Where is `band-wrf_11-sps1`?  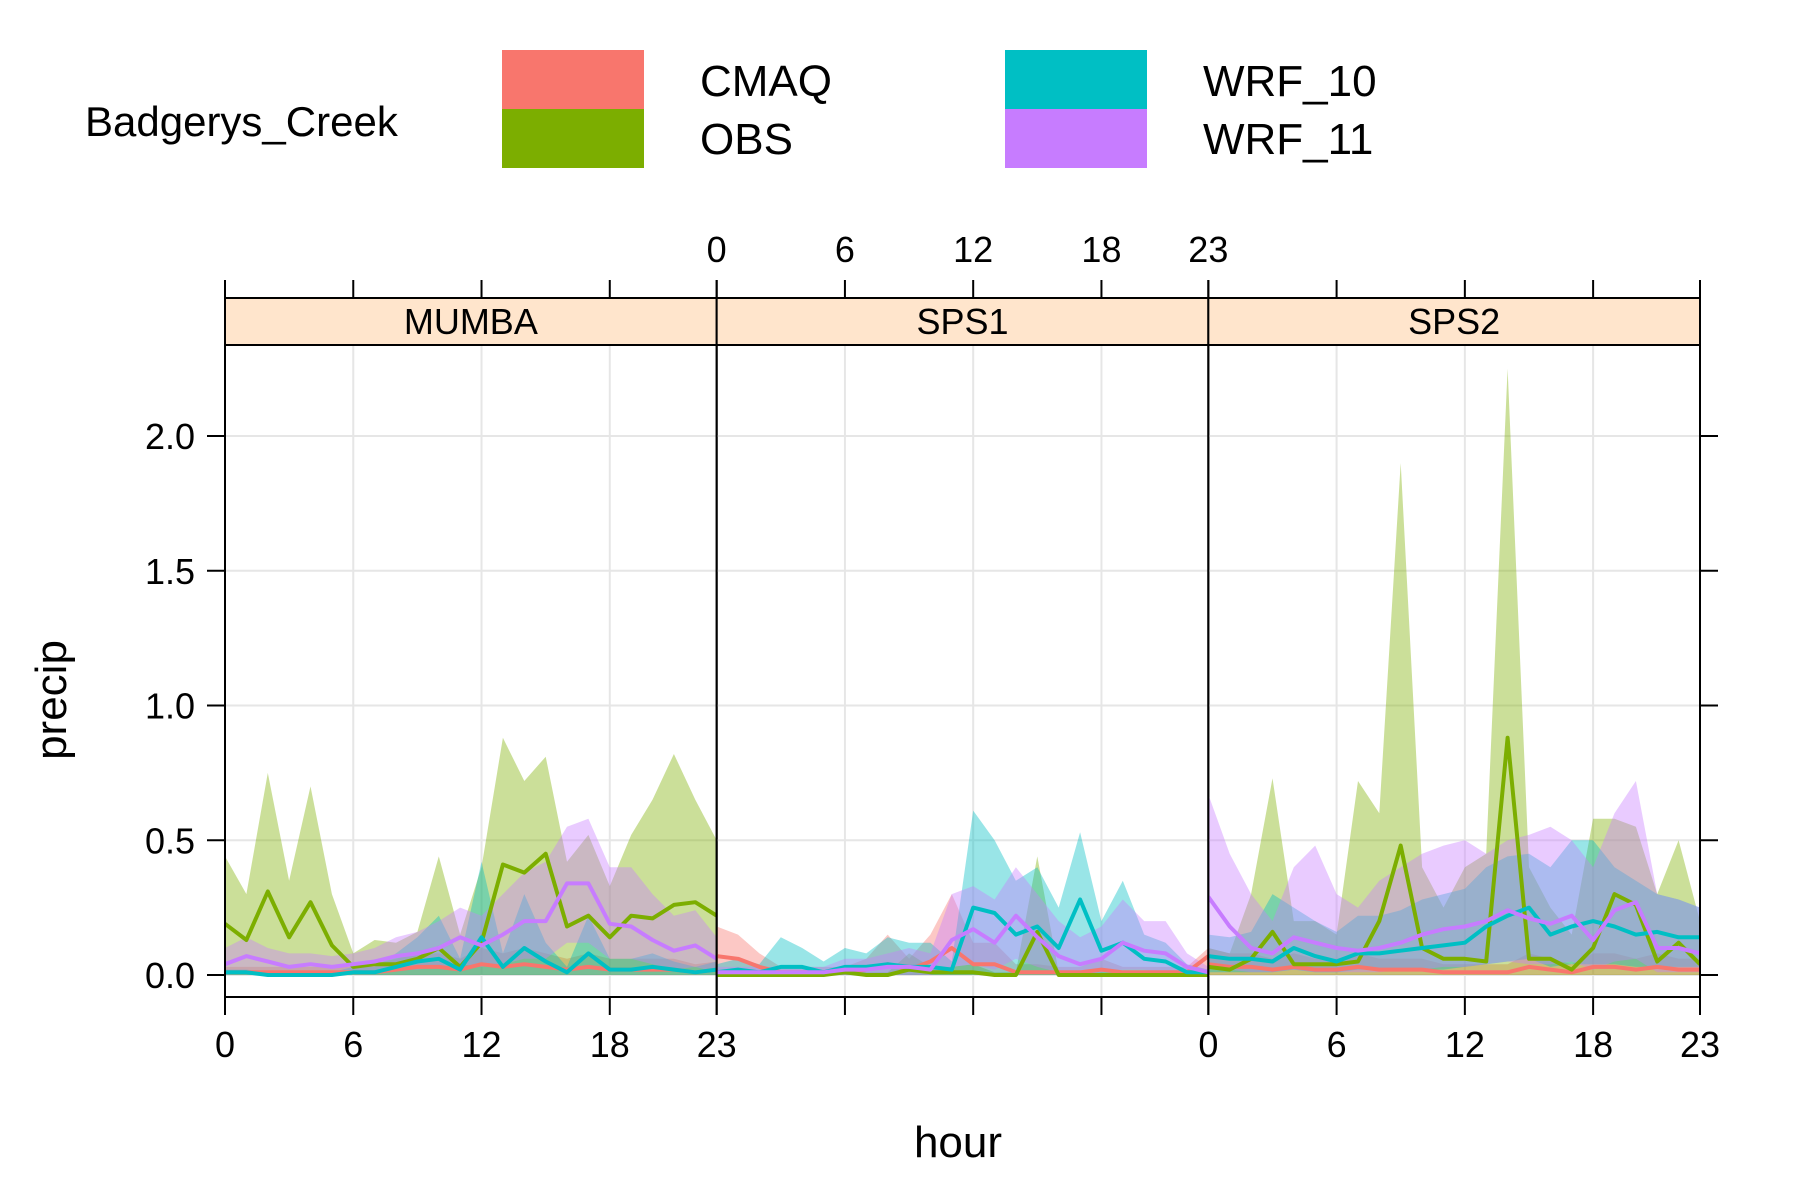 band-wrf_11-sps1 is located at coordinates (962, 921).